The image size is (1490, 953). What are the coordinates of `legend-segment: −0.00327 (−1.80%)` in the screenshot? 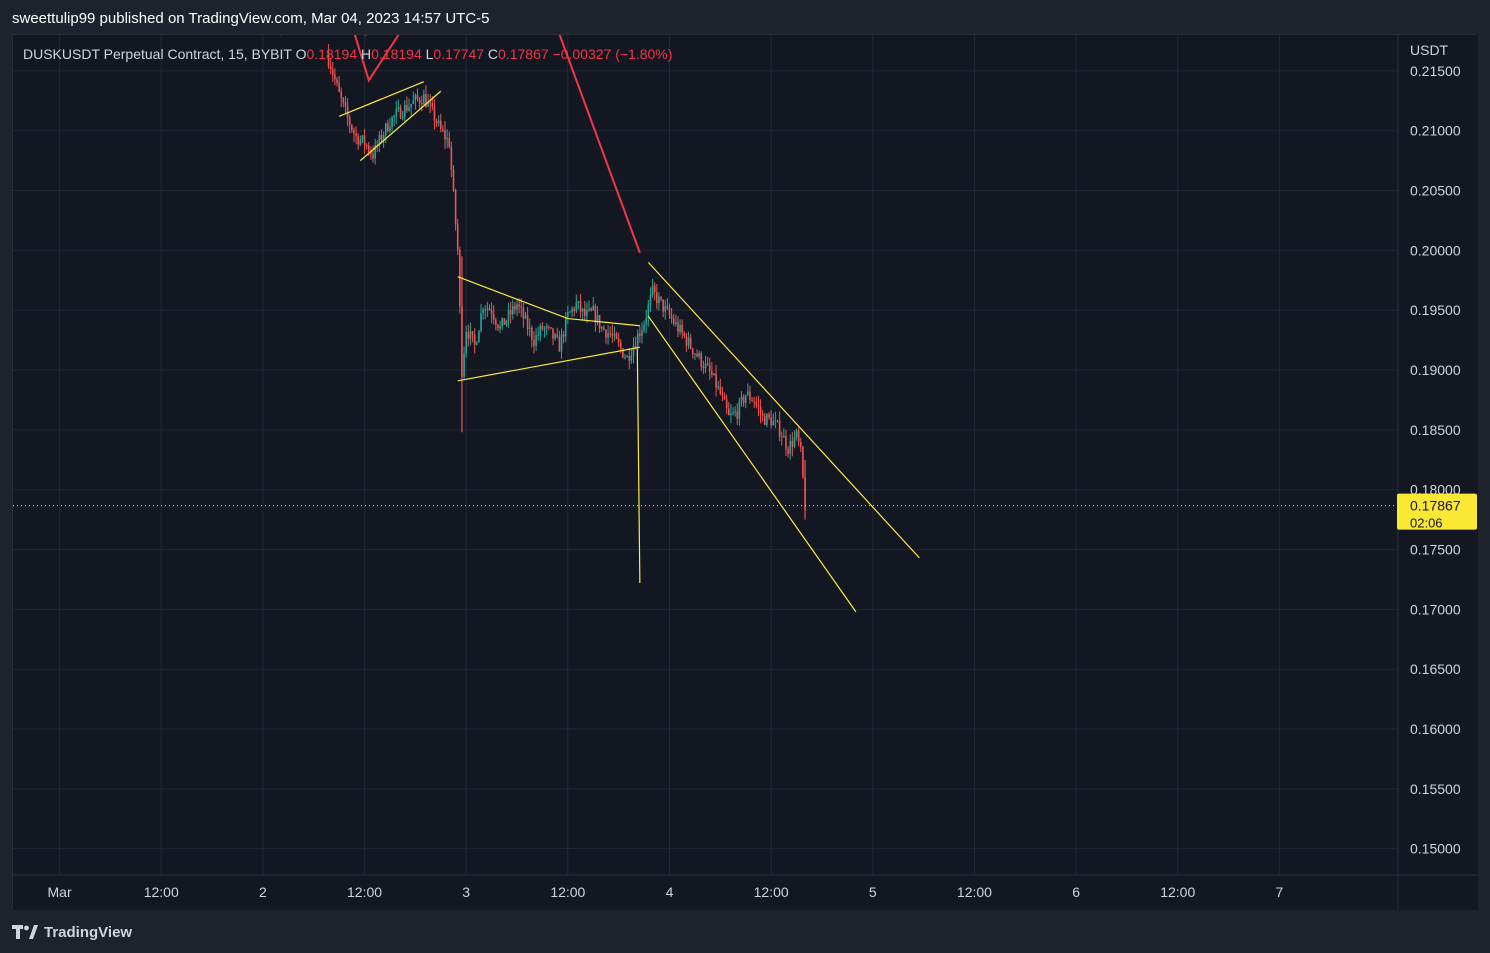 It's located at (613, 54).